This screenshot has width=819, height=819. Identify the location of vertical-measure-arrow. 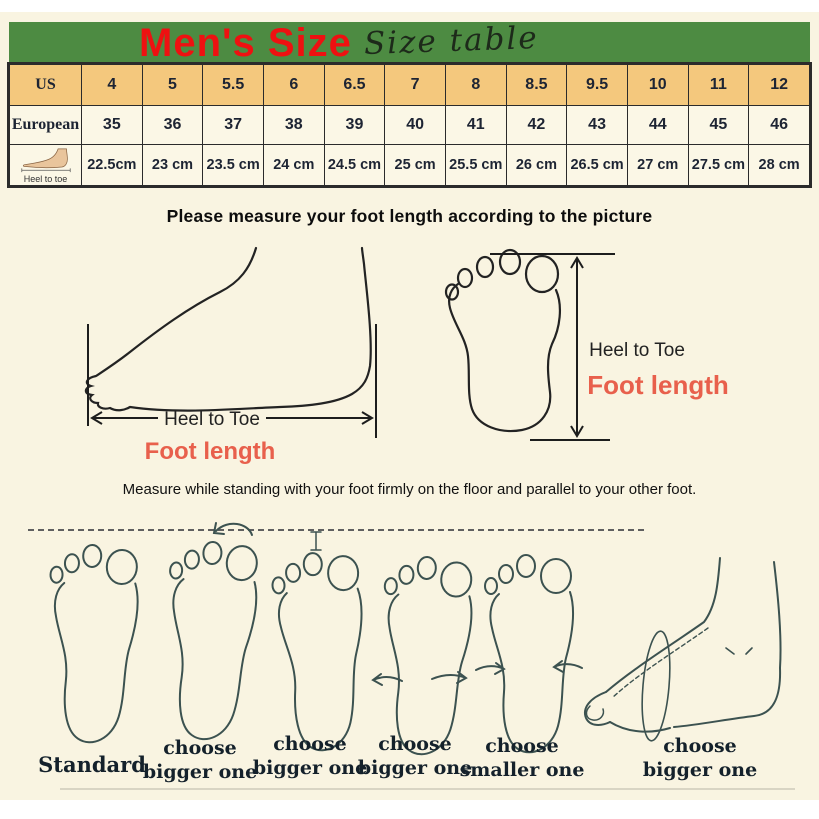
(552, 347).